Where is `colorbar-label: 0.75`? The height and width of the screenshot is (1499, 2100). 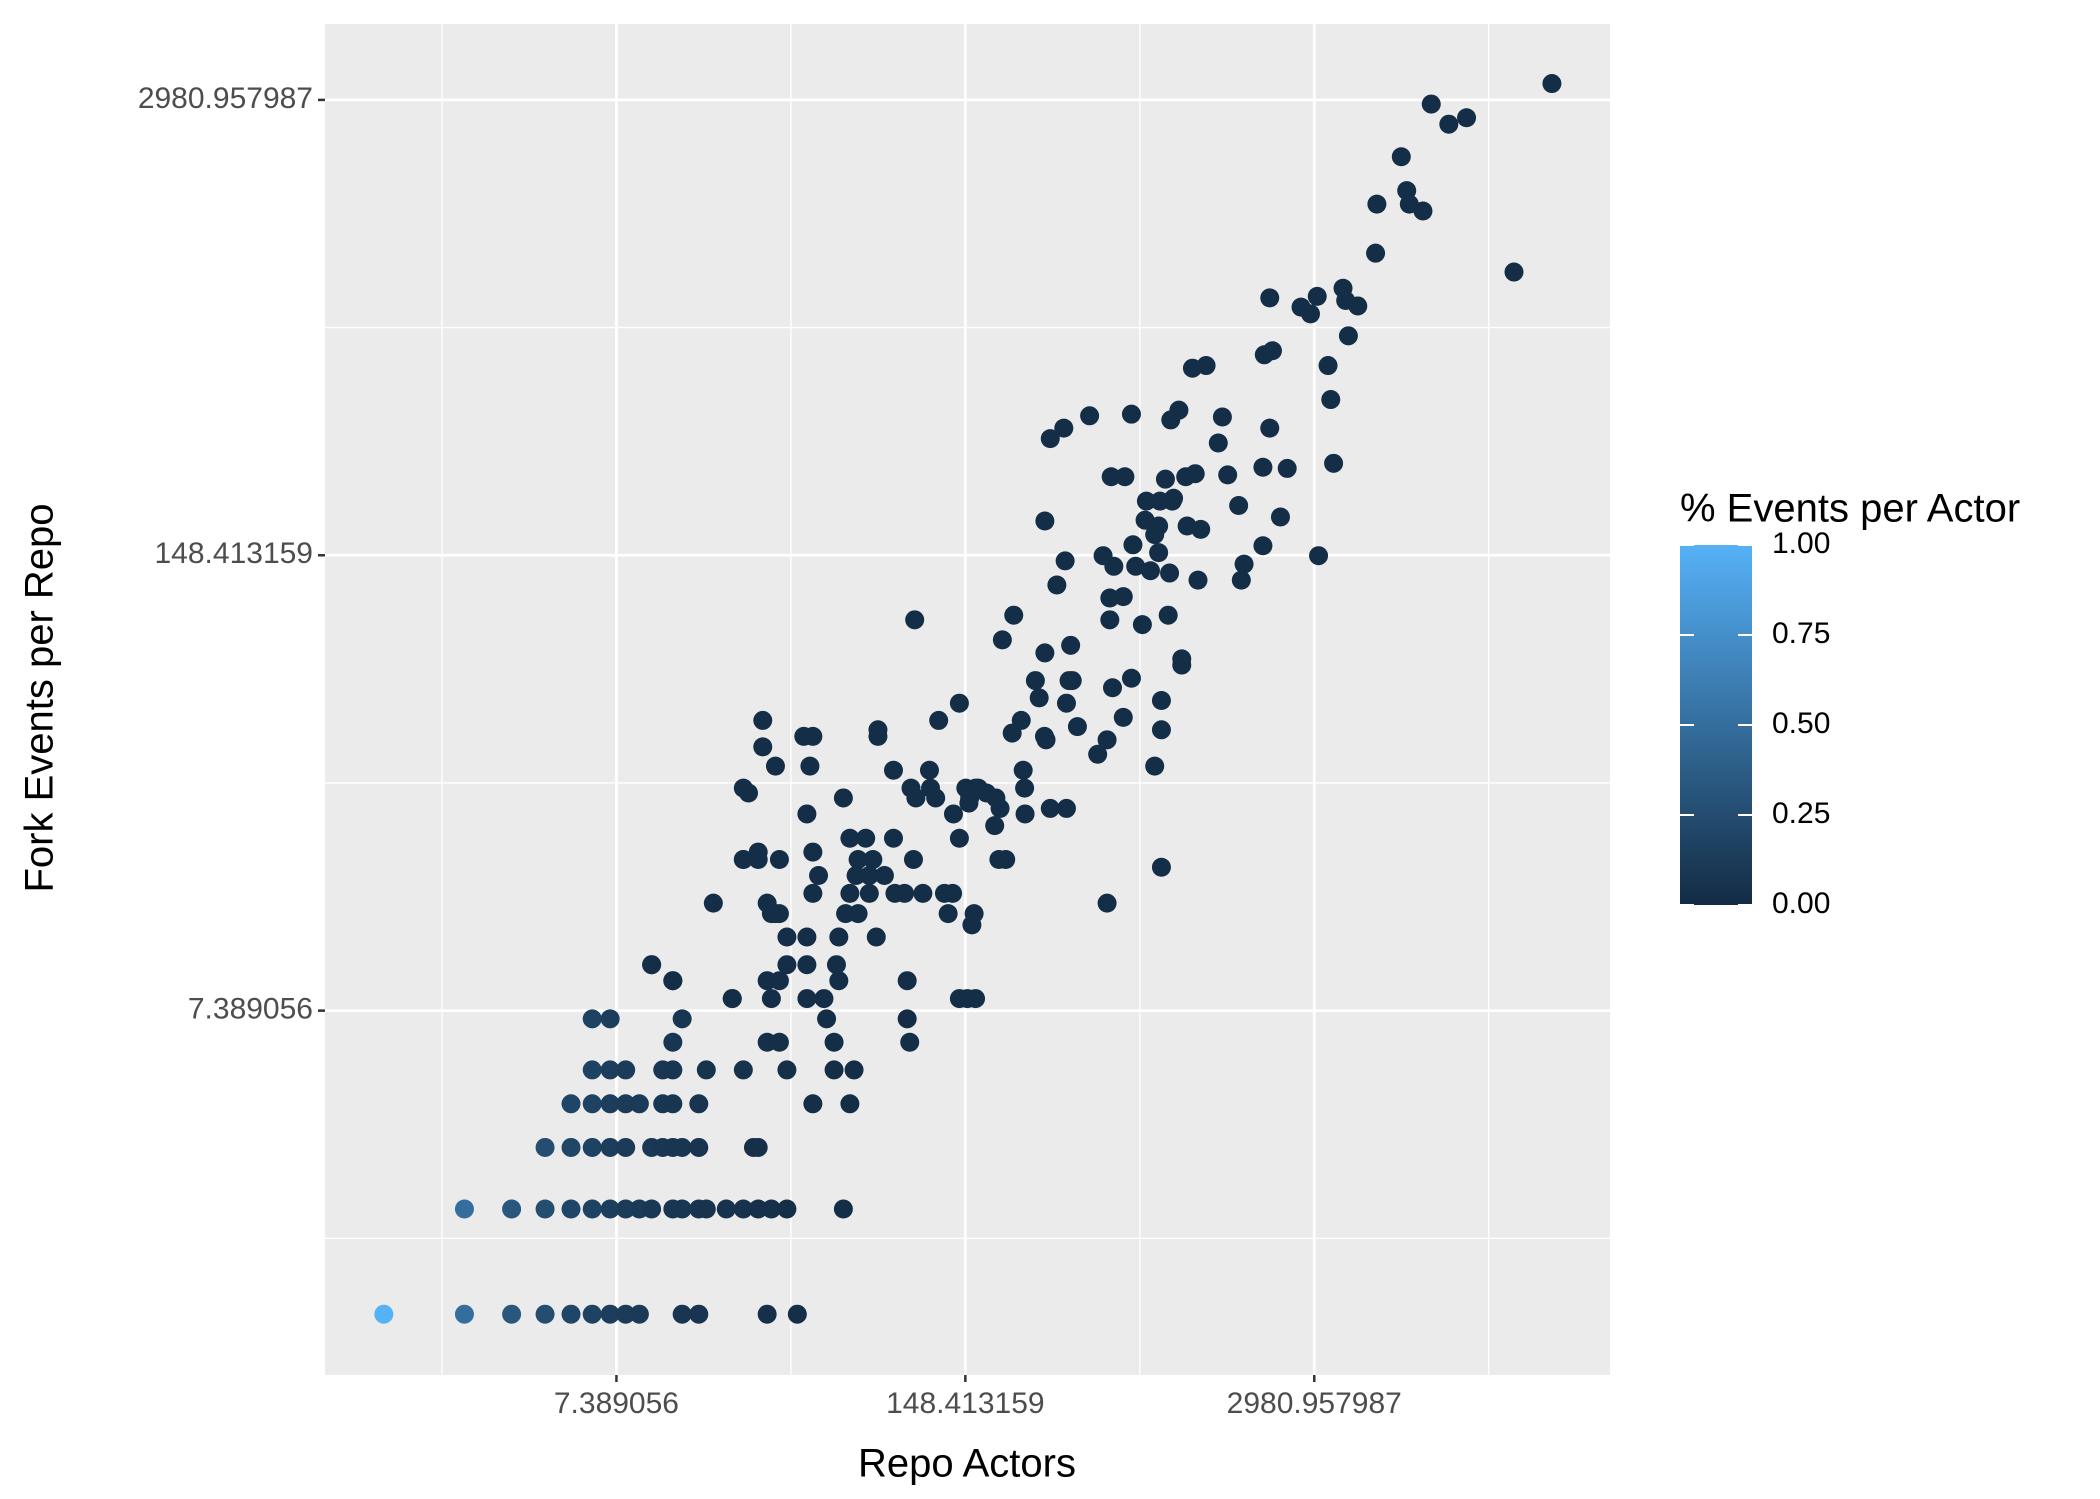 colorbar-label: 0.75 is located at coordinates (1801, 633).